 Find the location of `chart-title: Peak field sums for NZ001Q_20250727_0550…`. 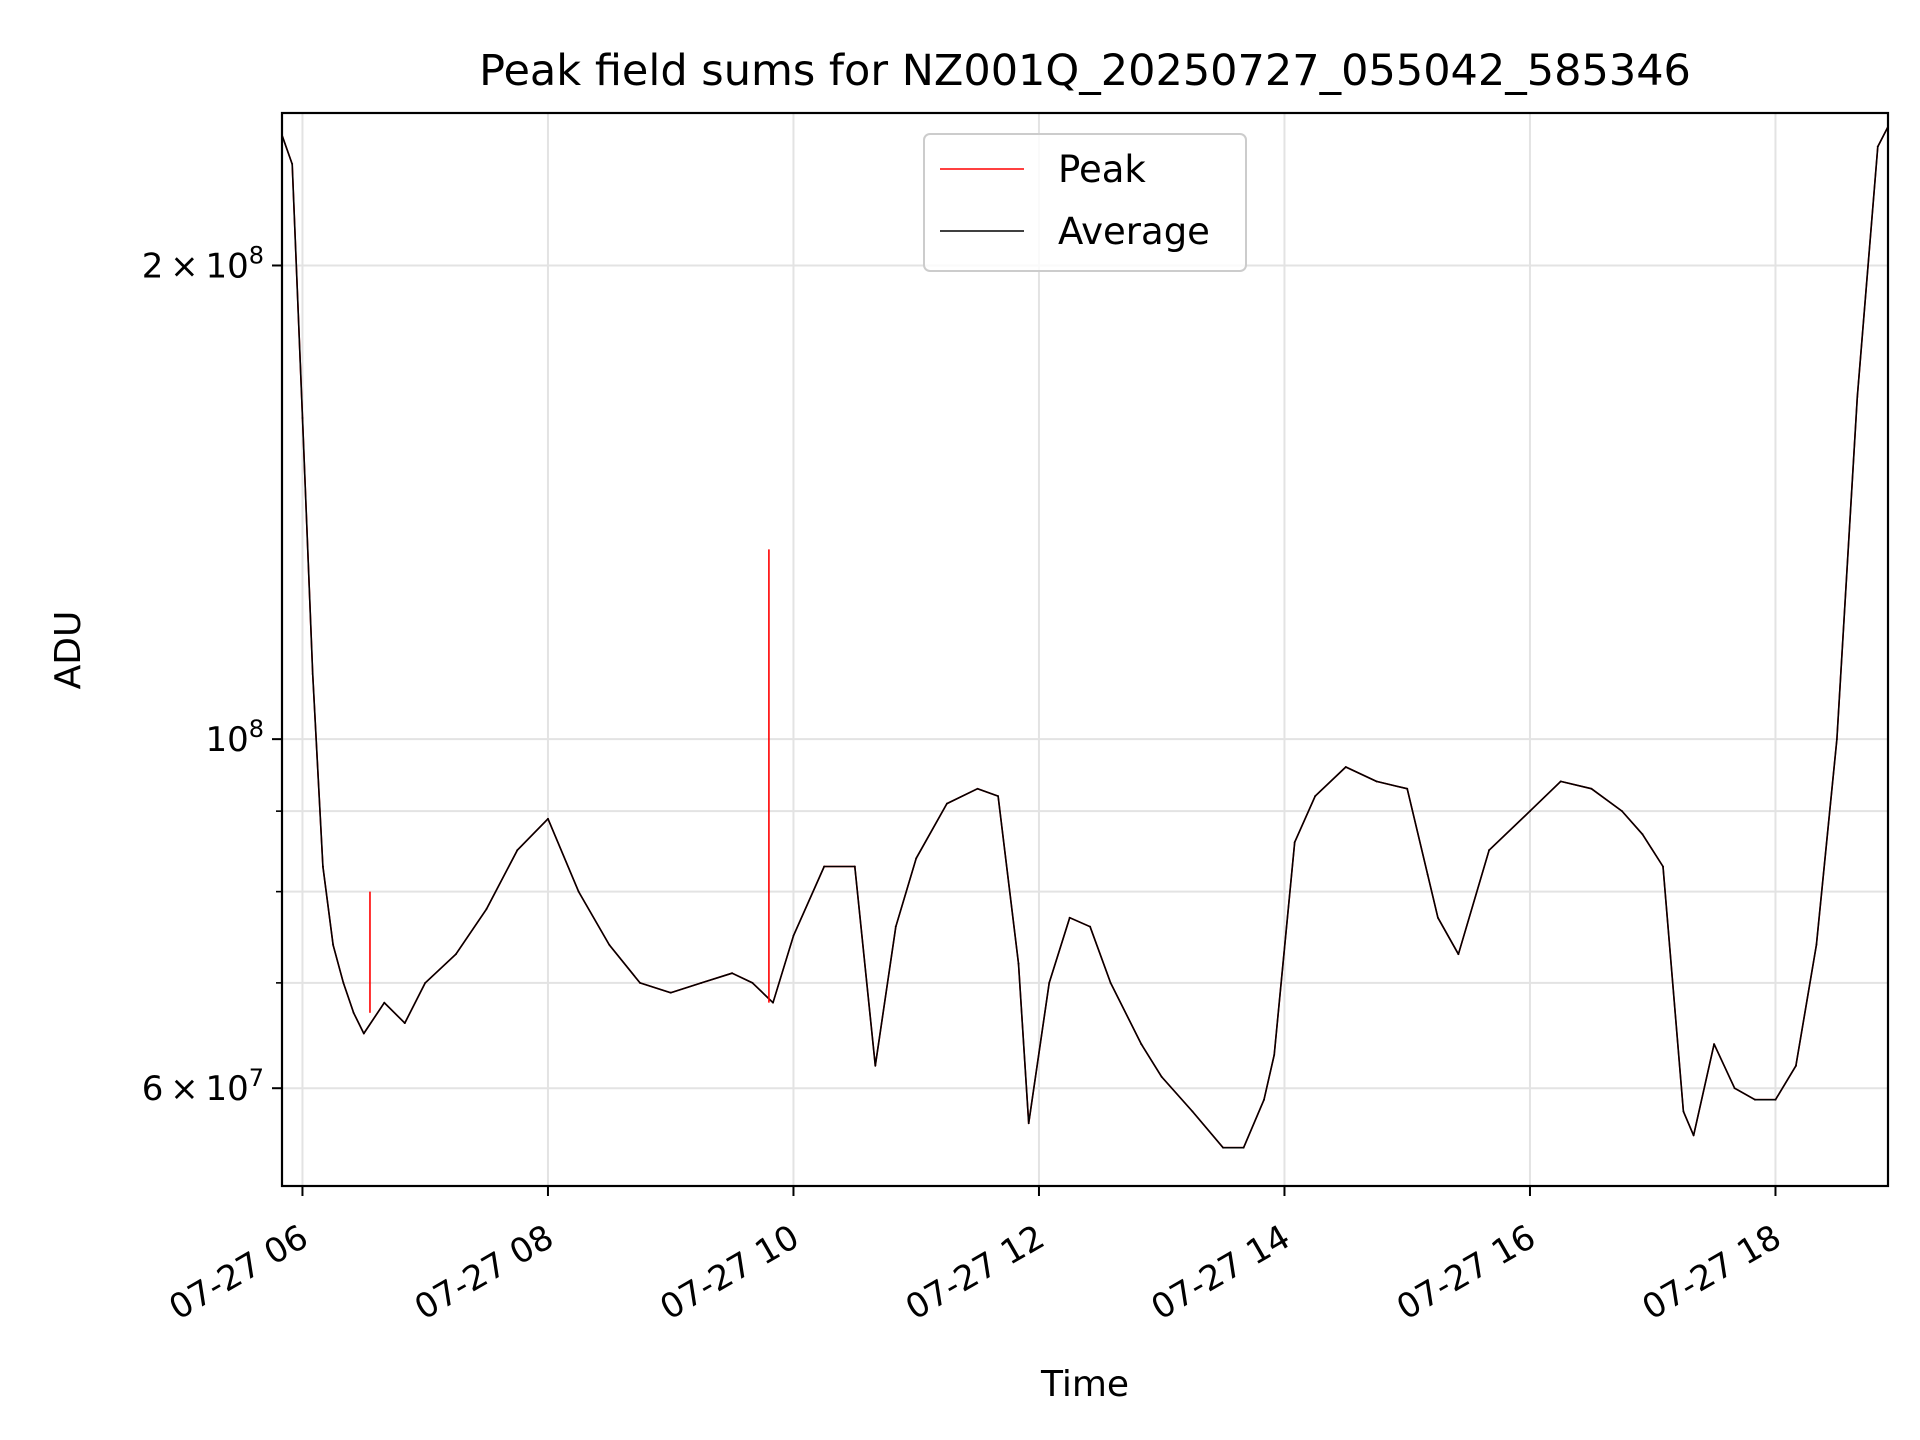

chart-title: Peak field sums for NZ001Q_20250727_0550… is located at coordinates (1085, 71).